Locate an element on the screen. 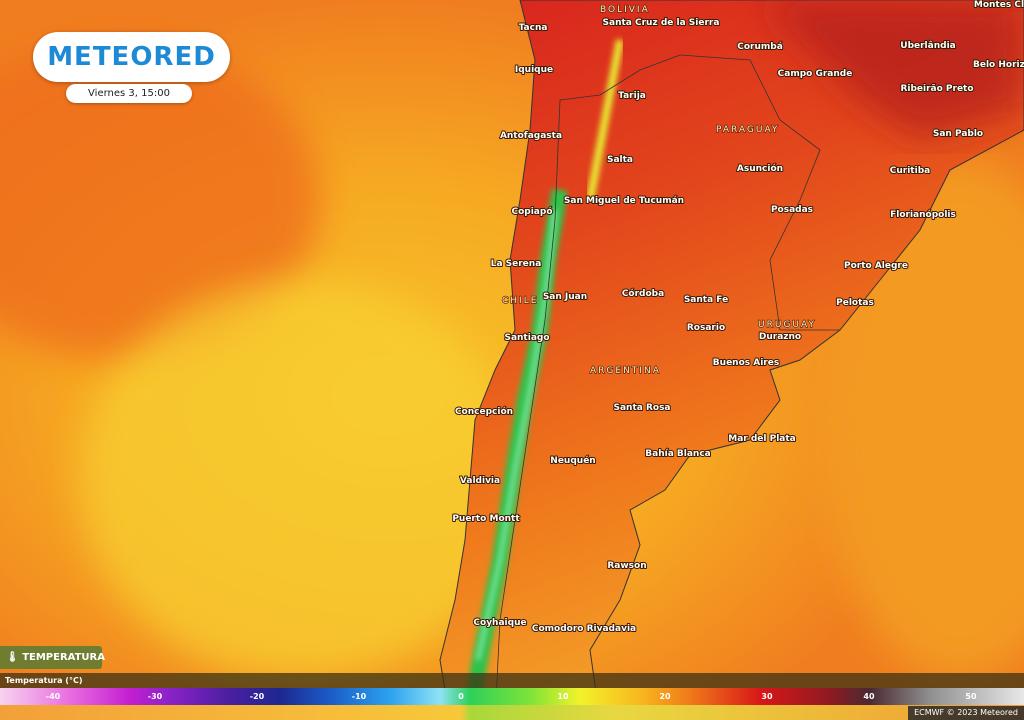 The width and height of the screenshot is (1024, 720). map-bottom is located at coordinates (512, 712).